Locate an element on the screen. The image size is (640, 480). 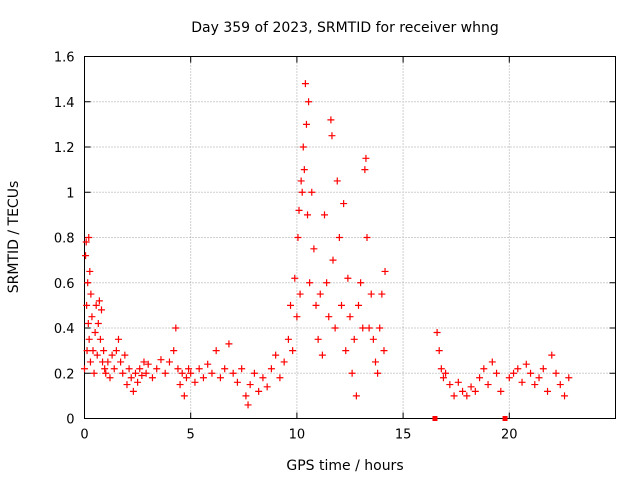
x-tick-label: 10 is located at coordinates (297, 435).